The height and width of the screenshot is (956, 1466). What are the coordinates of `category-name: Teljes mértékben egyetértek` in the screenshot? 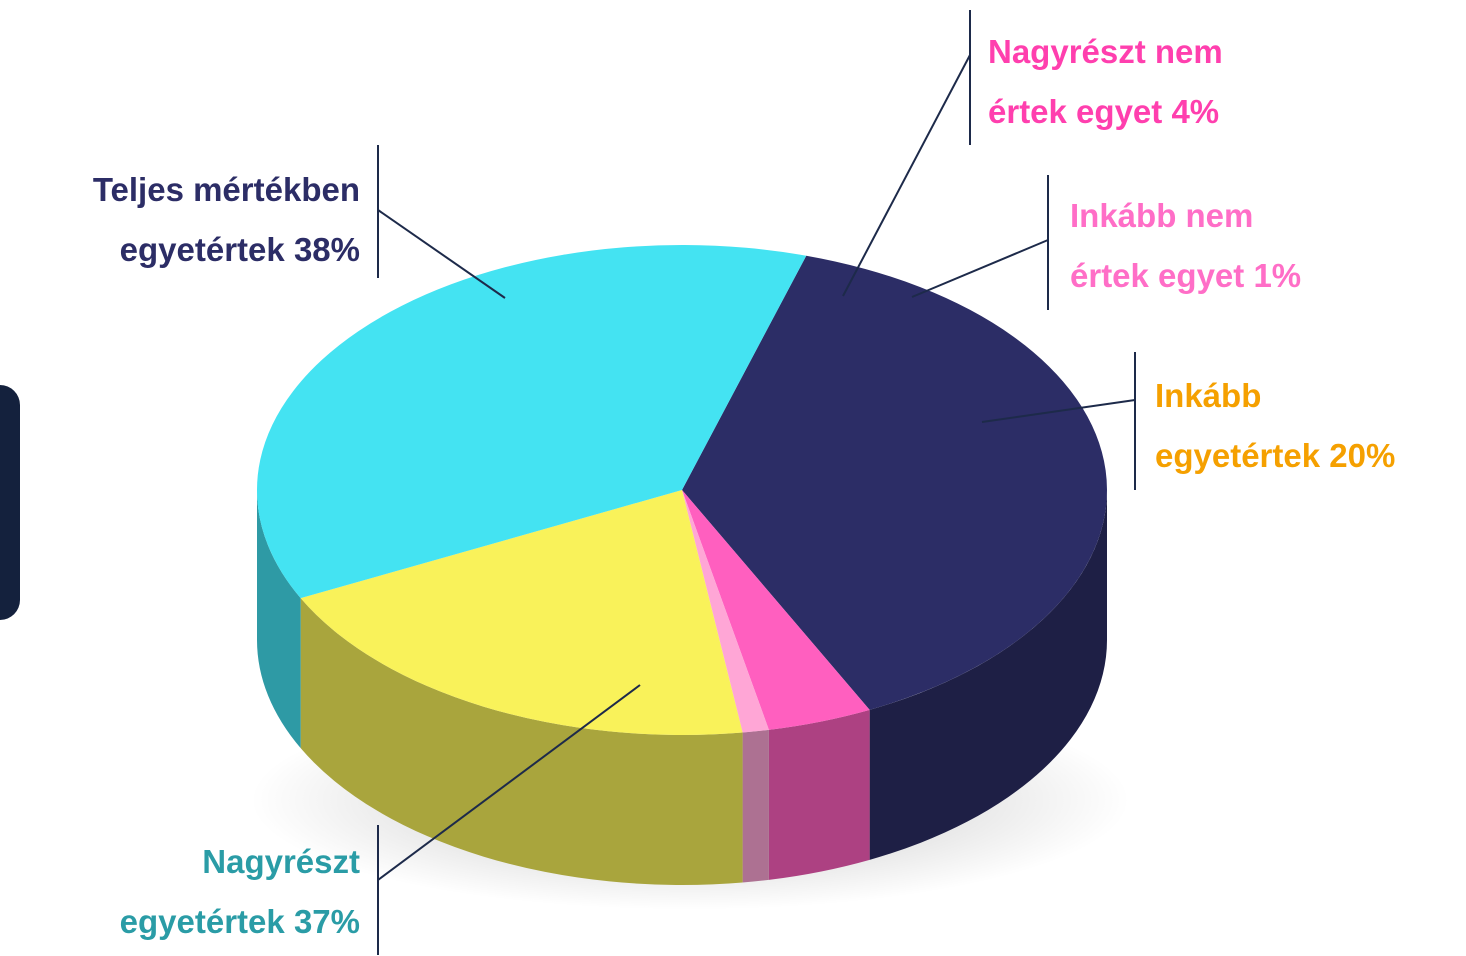 It's located at (226, 219).